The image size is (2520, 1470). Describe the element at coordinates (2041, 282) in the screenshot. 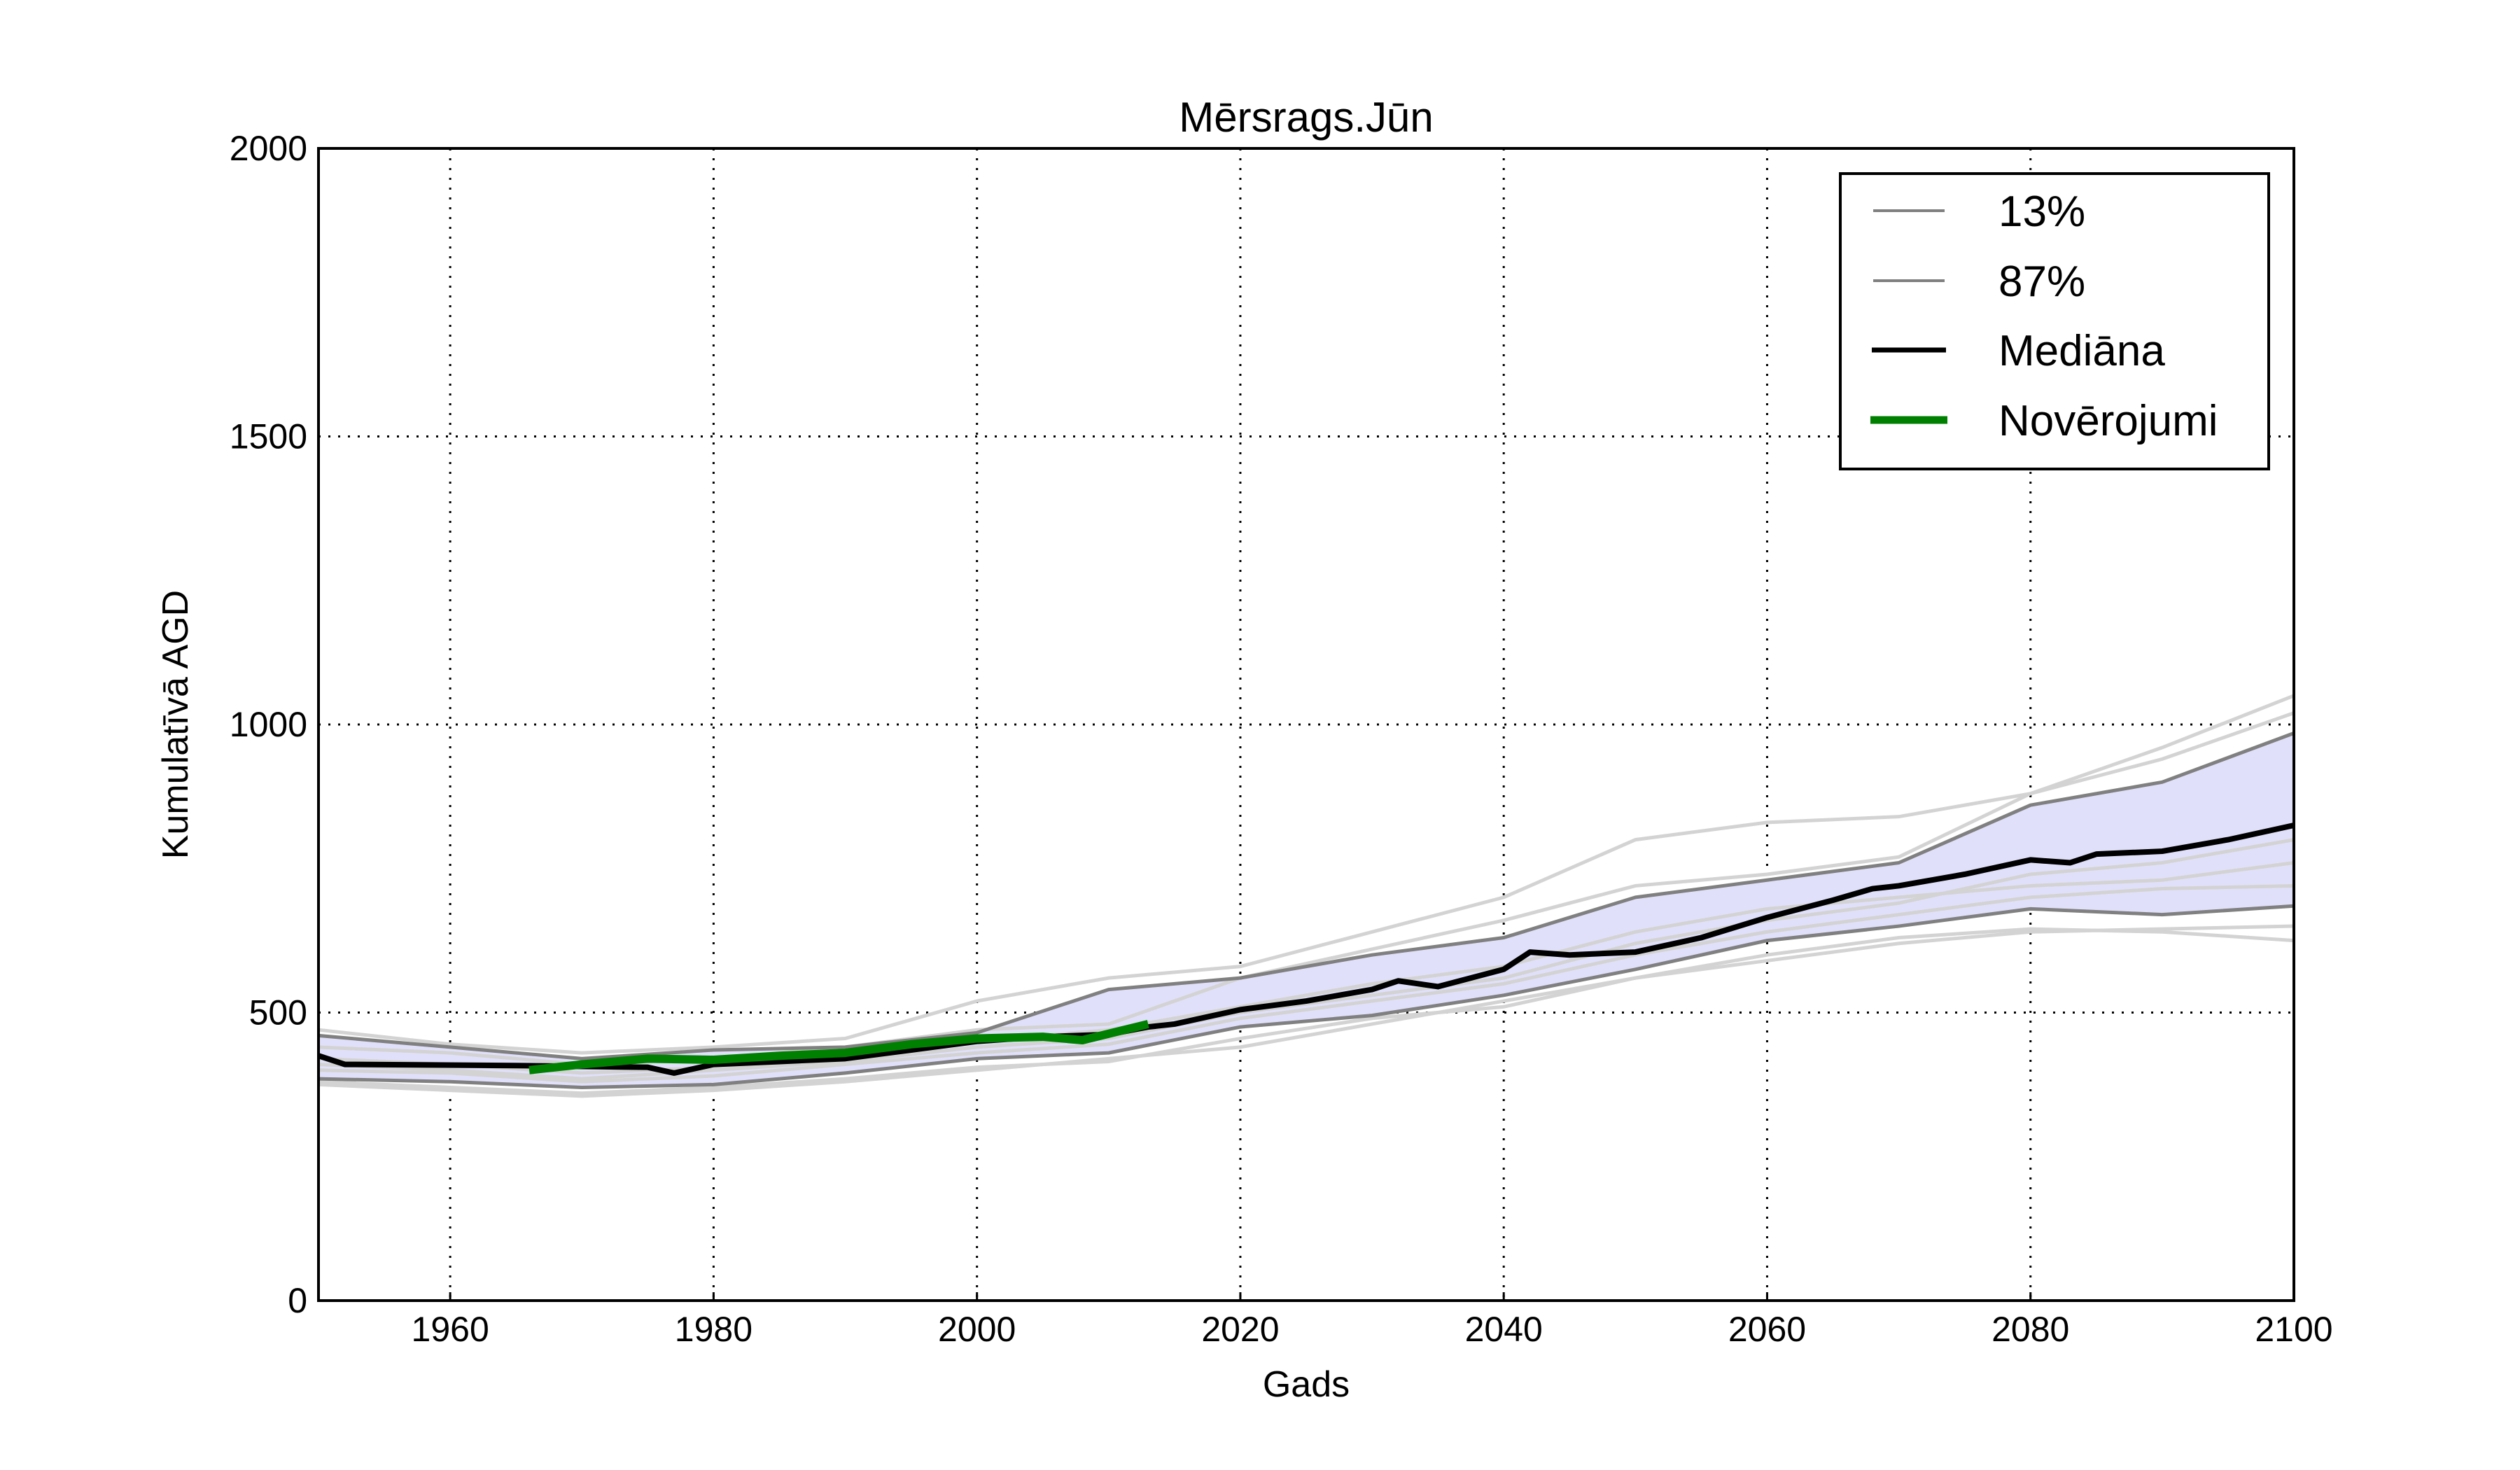

I see `legend-label-87: 87%` at that location.